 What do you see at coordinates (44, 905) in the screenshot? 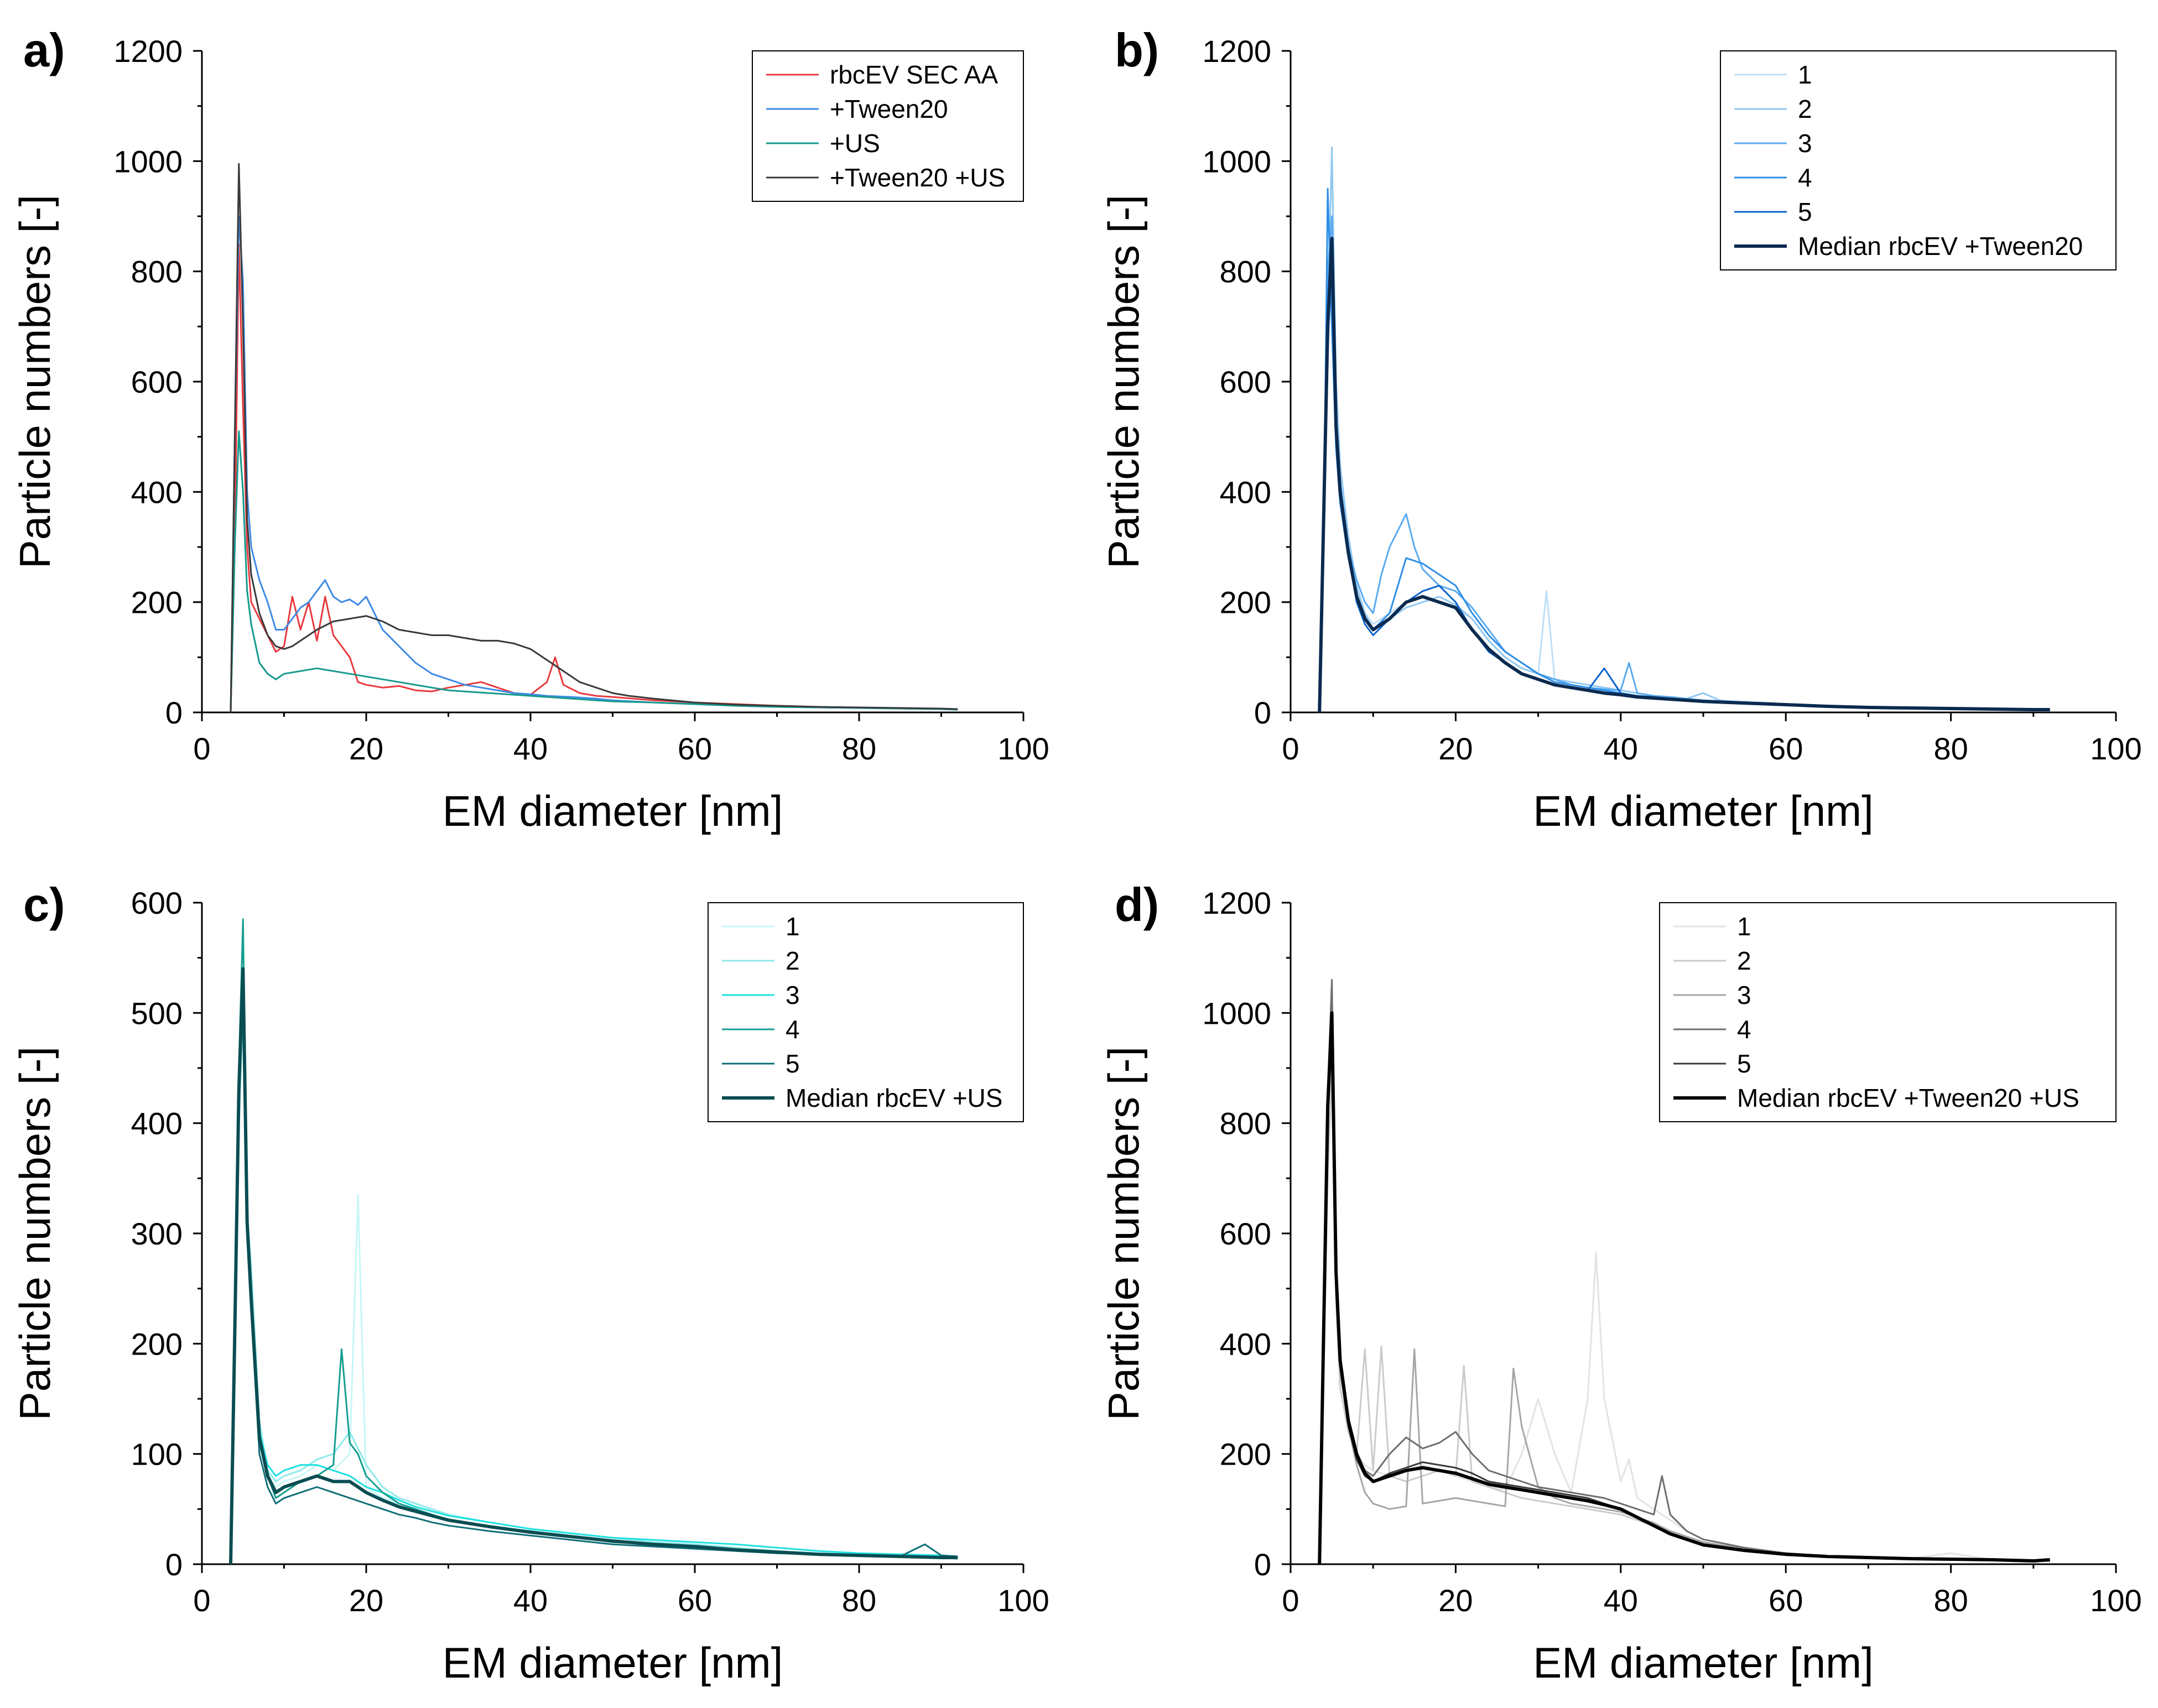
I see `panel-letter-c: c)` at bounding box center [44, 905].